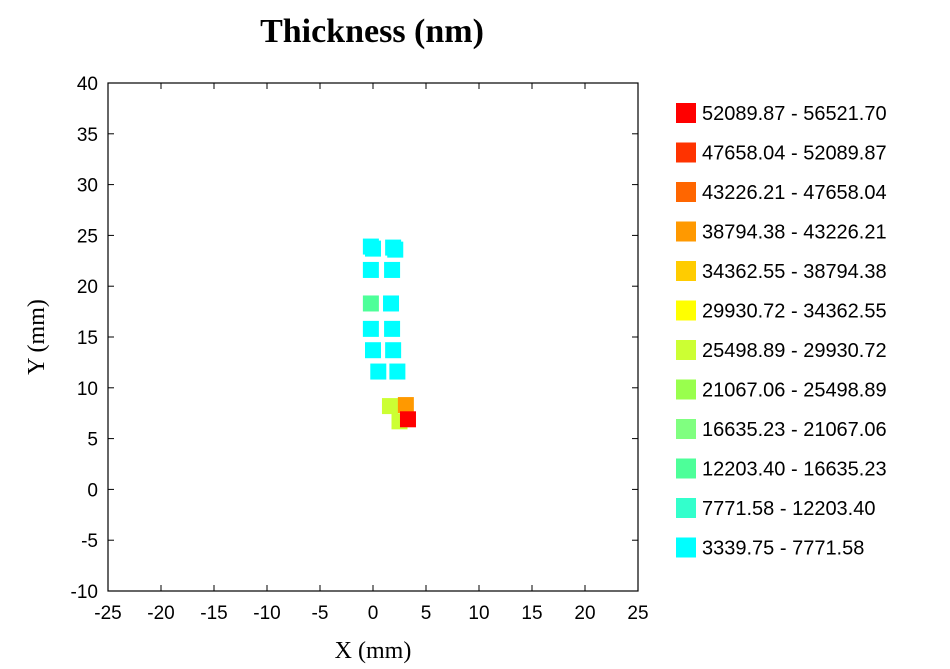 The height and width of the screenshot is (669, 950). Describe the element at coordinates (373, 651) in the screenshot. I see `x-axis-label: X (mm)` at that location.